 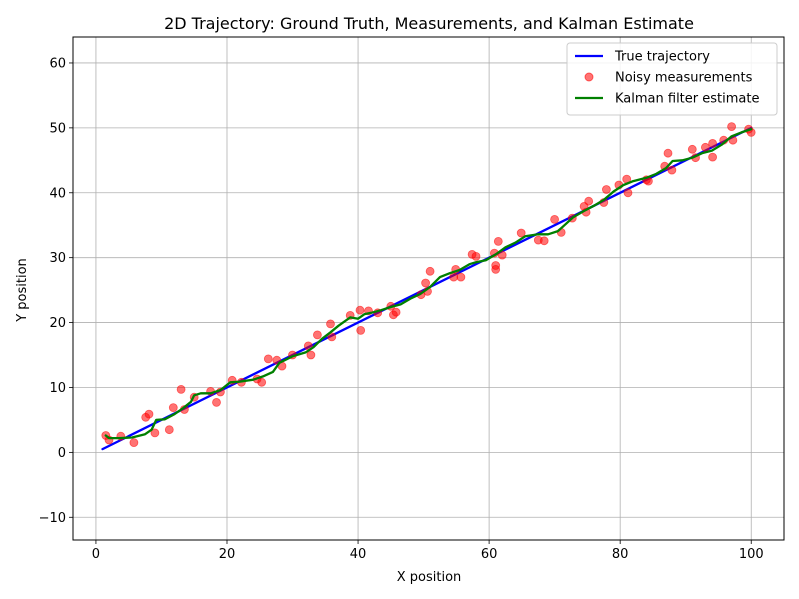 I want to click on y-axis-label: Y position, so click(x=22, y=290).